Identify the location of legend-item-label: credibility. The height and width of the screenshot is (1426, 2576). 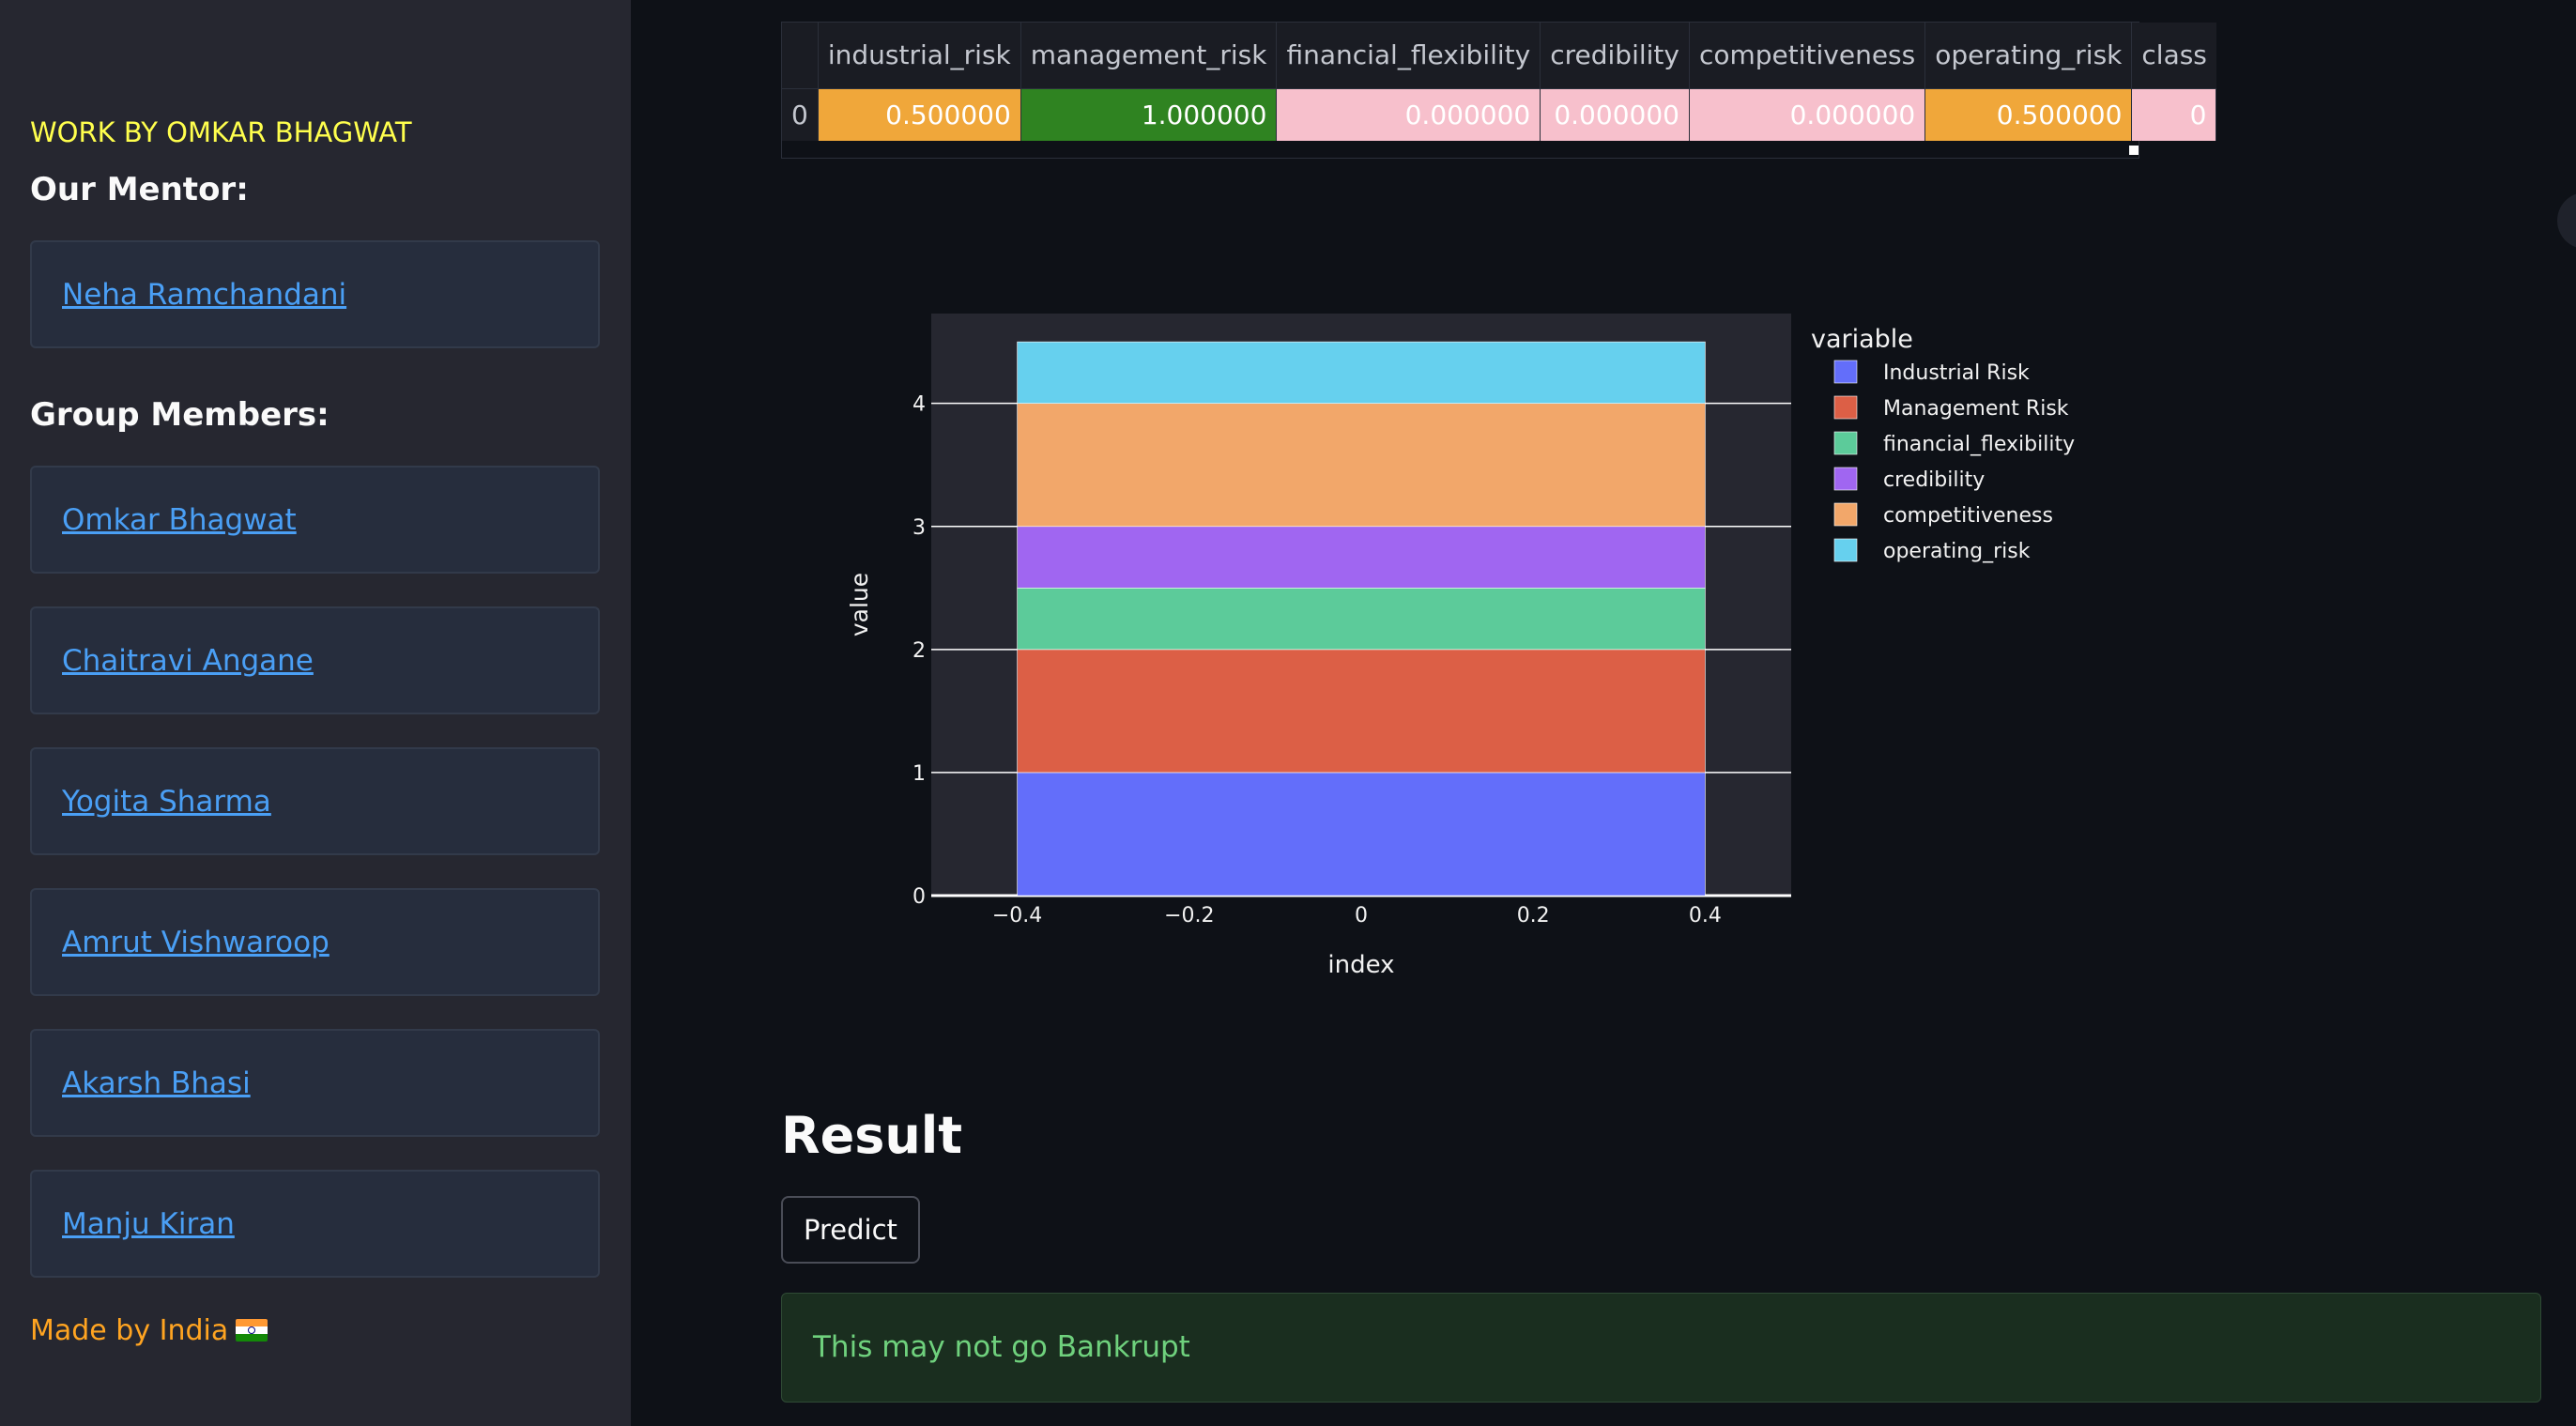
(1934, 480).